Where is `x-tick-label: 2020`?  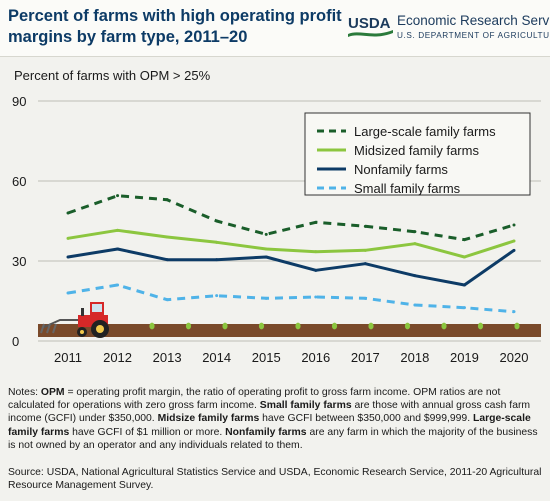 x-tick-label: 2020 is located at coordinates (514, 357).